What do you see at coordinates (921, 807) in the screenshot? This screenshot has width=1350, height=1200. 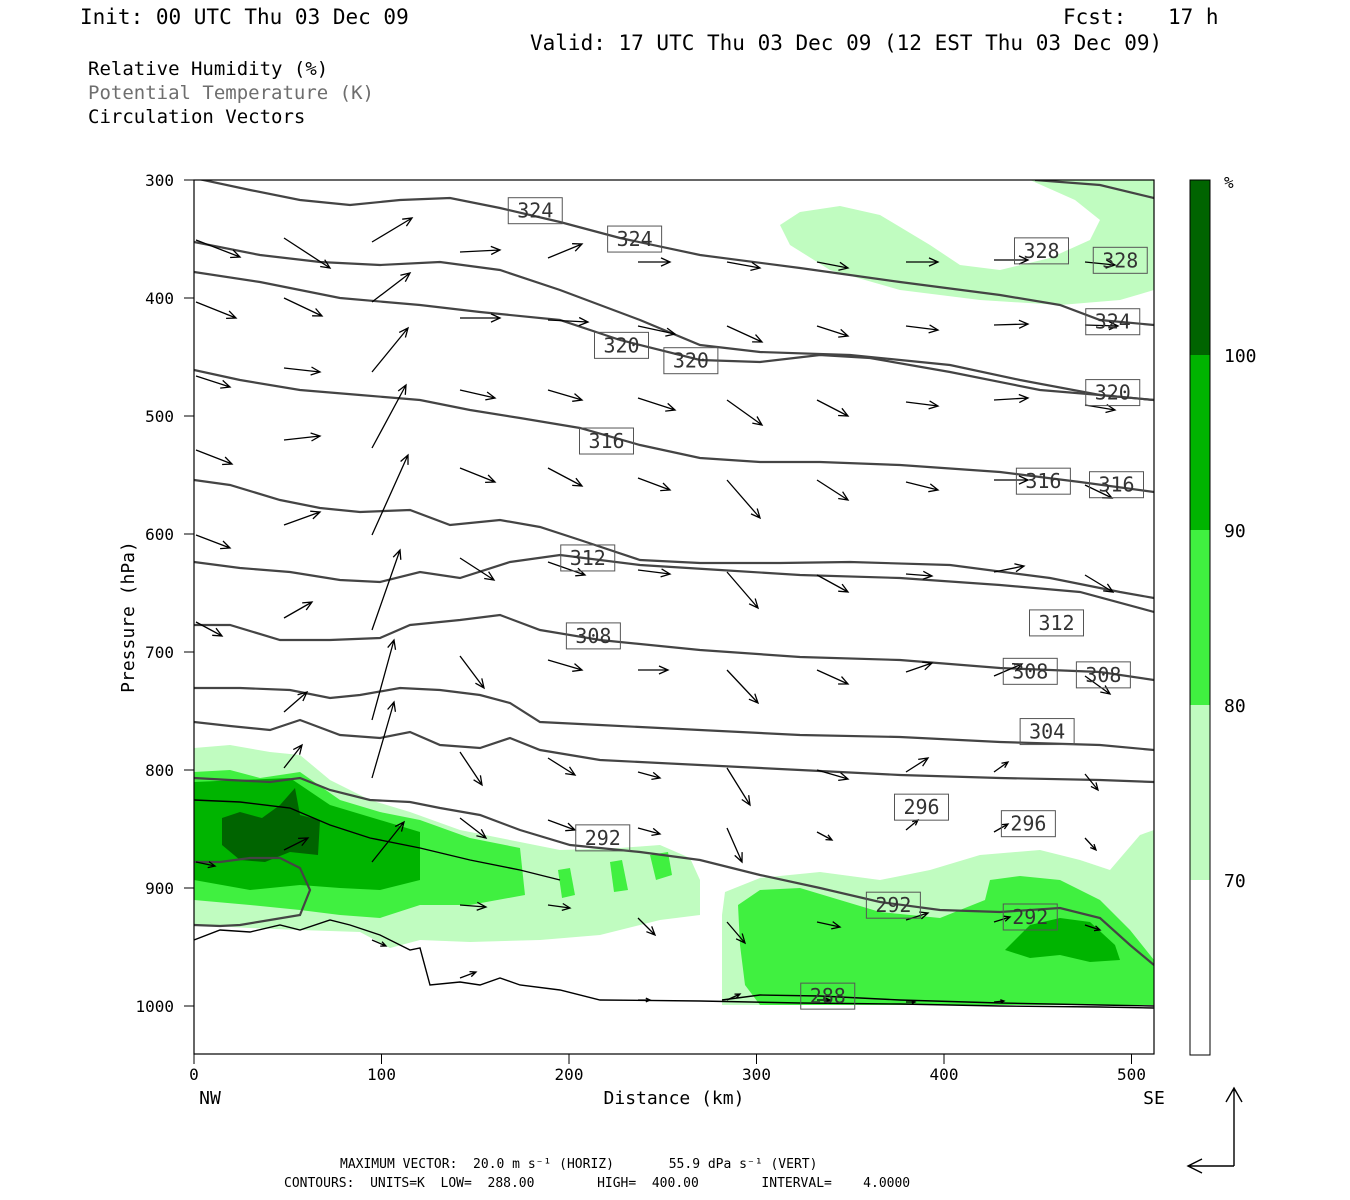 I see `contour-label-text: 296` at bounding box center [921, 807].